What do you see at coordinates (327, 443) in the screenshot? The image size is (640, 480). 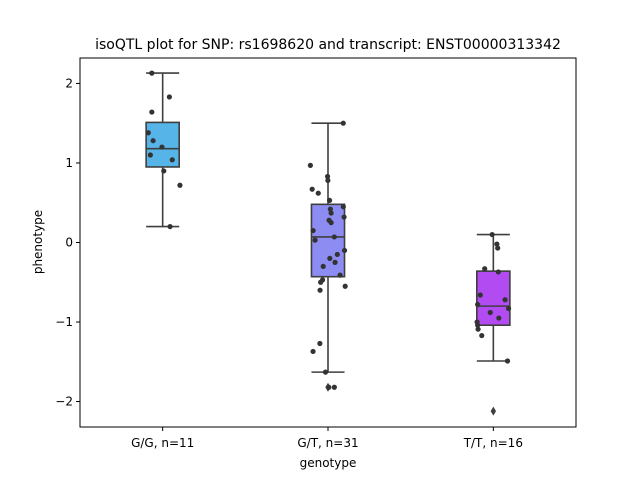 I see `x-tick-label: G/T, n=31` at bounding box center [327, 443].